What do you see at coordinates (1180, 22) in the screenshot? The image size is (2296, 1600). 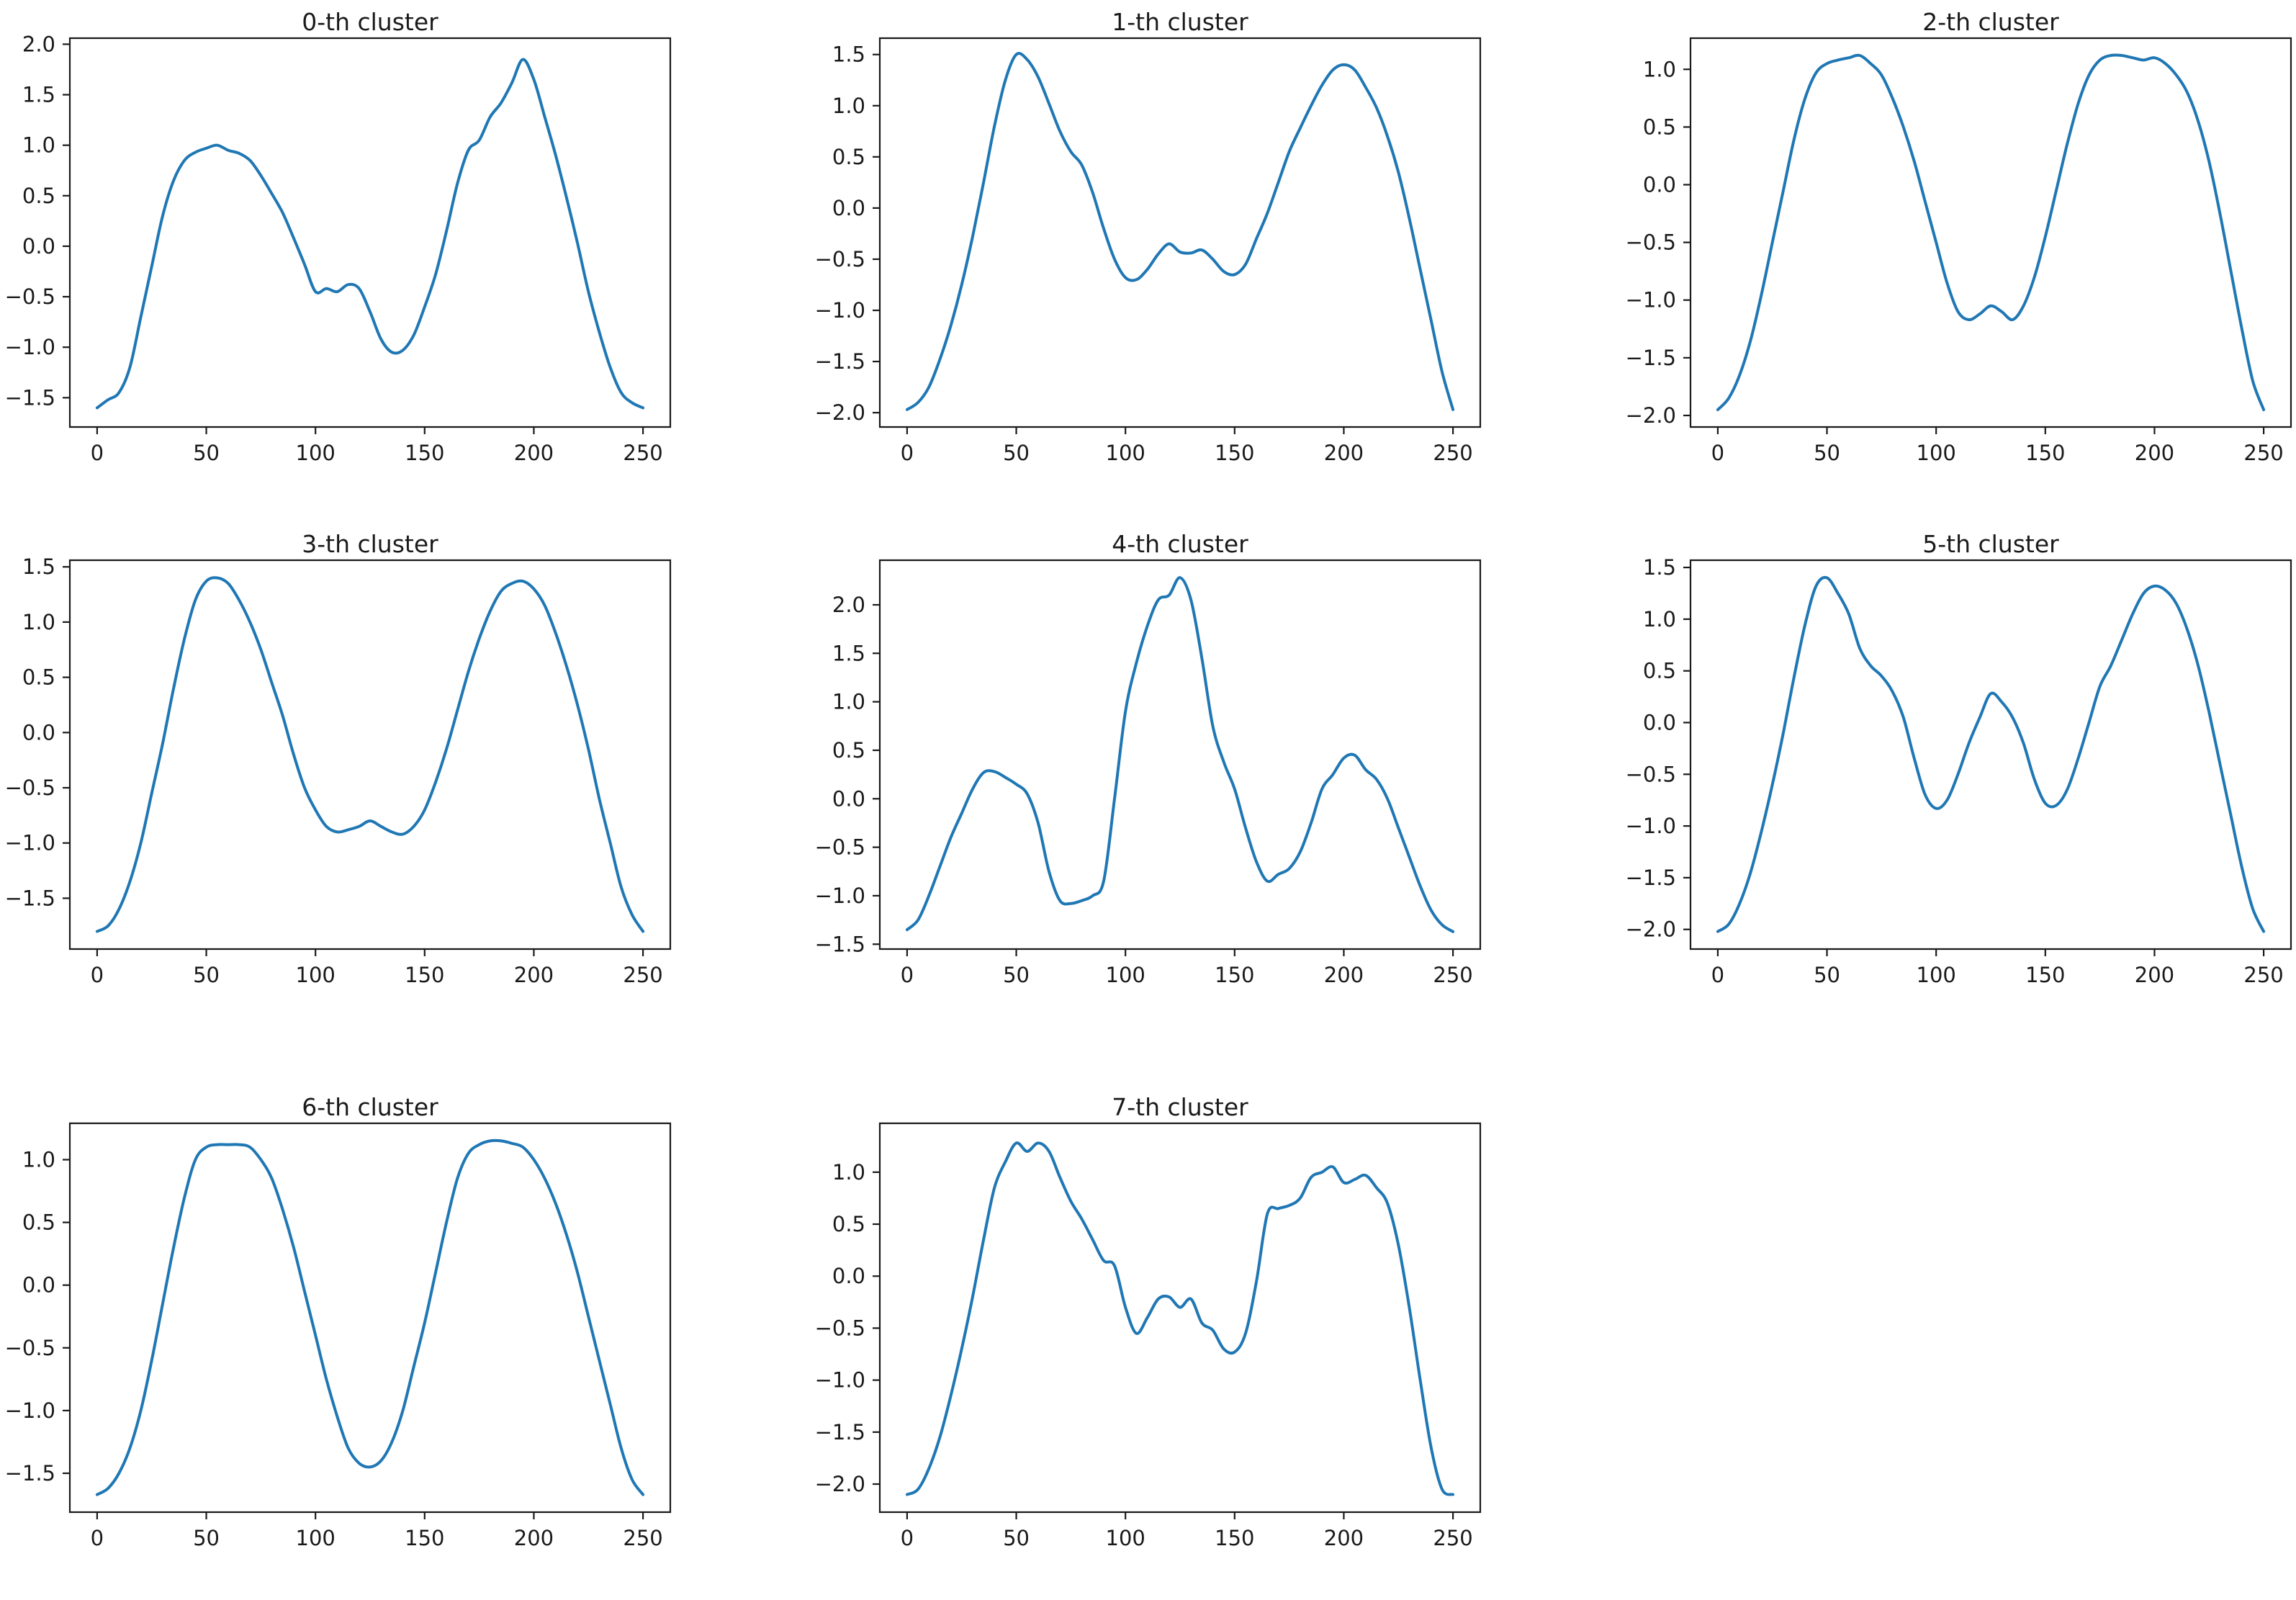 I see `subplot-title: 1-th cluster` at bounding box center [1180, 22].